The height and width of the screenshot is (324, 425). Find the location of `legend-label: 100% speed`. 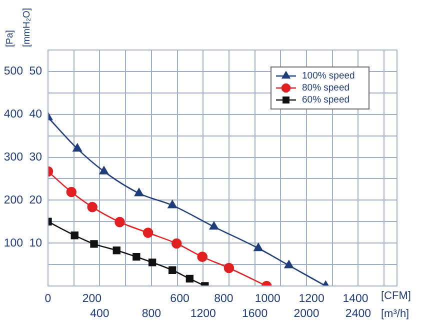

legend-label: 100% speed is located at coordinates (328, 76).